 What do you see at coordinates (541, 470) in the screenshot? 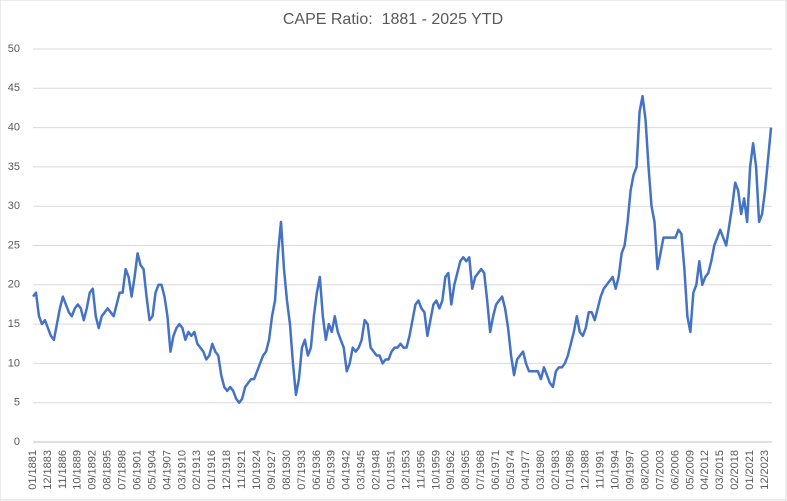
I see `x-tick-label: 03/1980` at bounding box center [541, 470].